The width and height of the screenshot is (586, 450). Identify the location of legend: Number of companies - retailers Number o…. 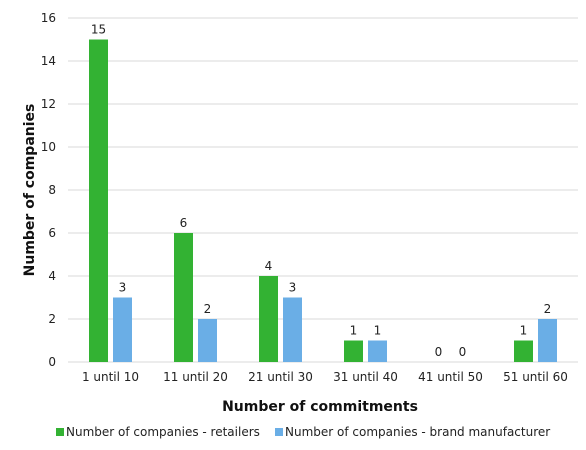
(303, 432).